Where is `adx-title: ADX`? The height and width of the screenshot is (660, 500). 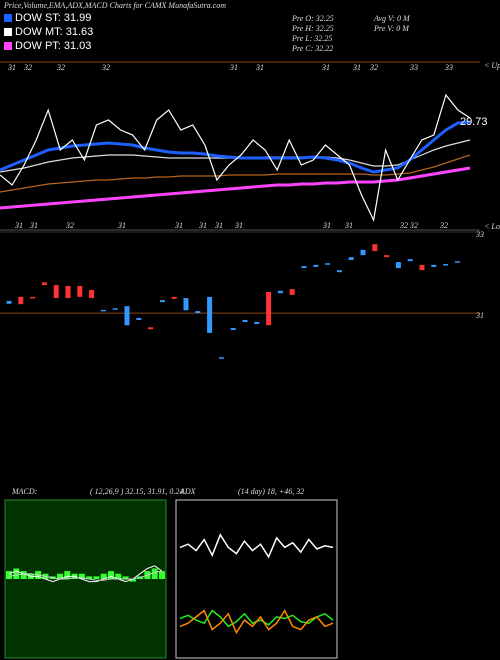
adx-title: ADX is located at coordinates (188, 491).